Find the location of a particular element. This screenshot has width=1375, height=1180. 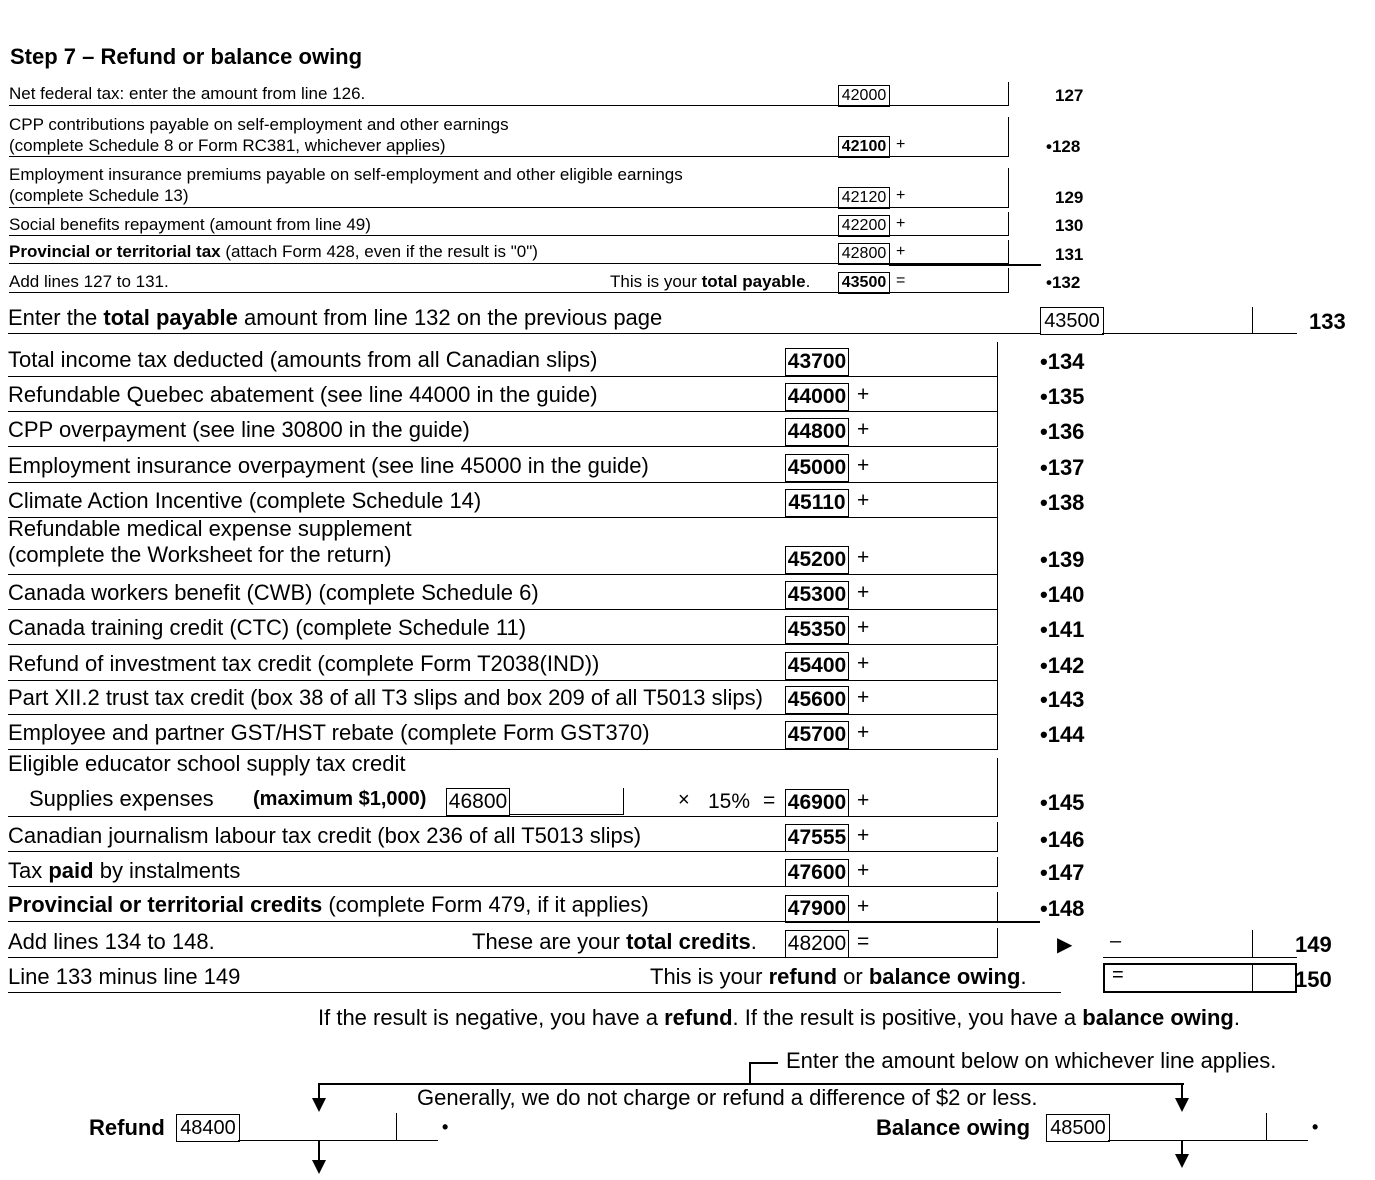

amount-135-field is located at coordinates (933, 396).